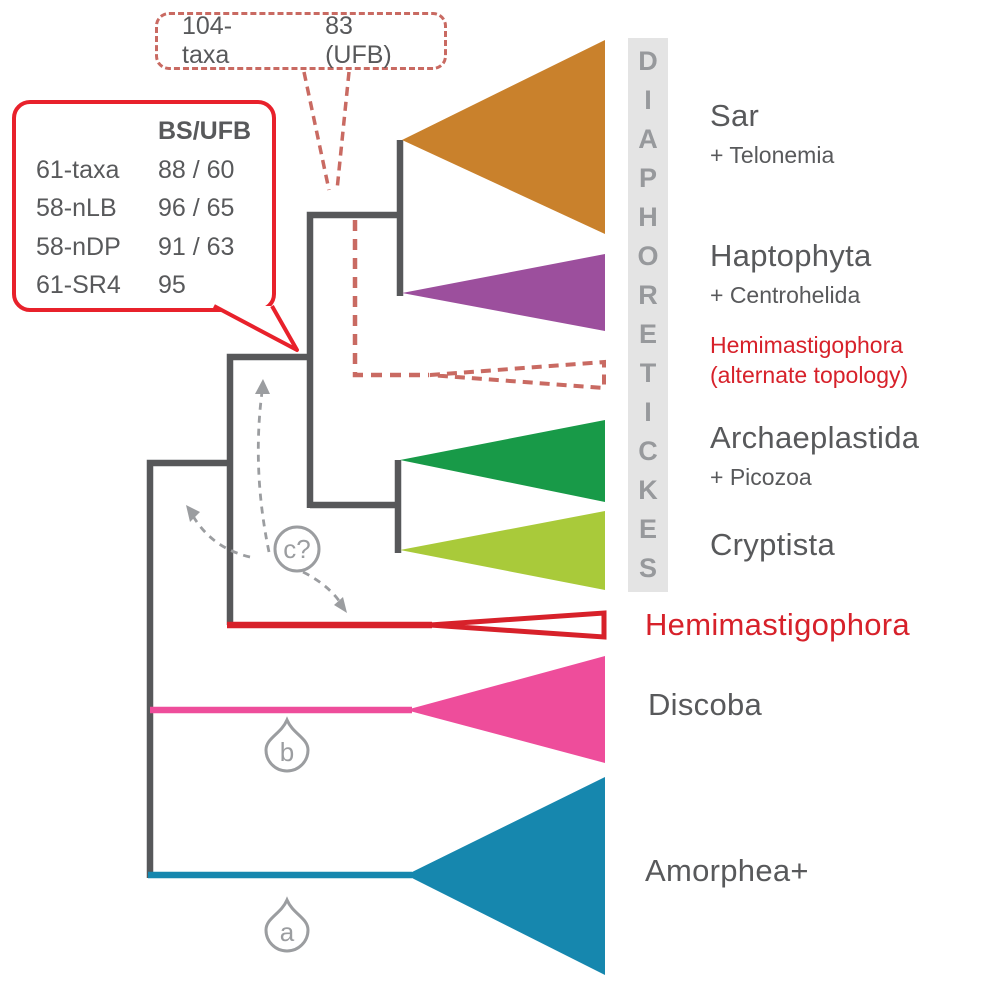 Image resolution: width=1000 pixels, height=1000 pixels. Describe the element at coordinates (172, 285) in the screenshot. I see `bs-row-value: 95` at that location.